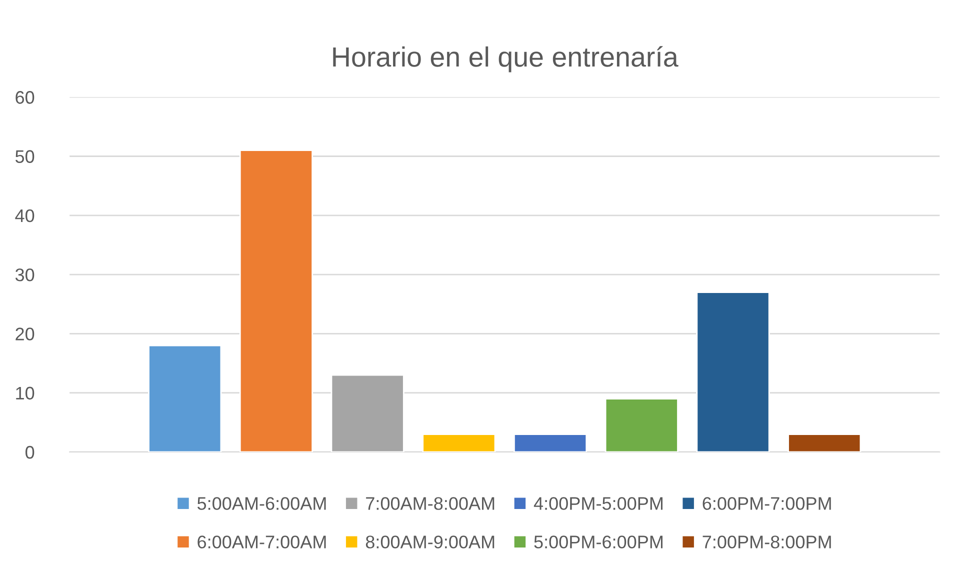  Describe the element at coordinates (24, 215) in the screenshot. I see `y-tick-label: 40` at that location.